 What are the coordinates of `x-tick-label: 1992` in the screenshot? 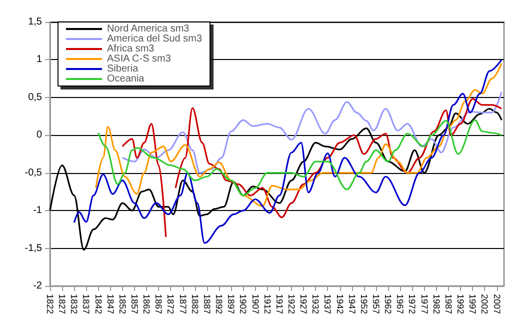 It's located at (461, 304).